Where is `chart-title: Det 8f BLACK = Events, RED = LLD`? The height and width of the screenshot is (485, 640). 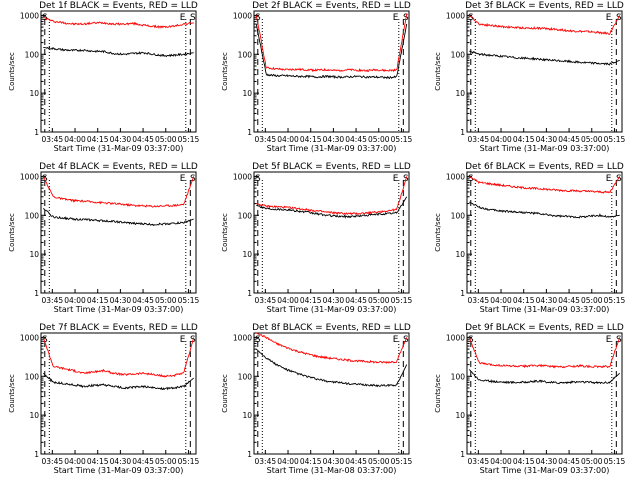
chart-title: Det 8f BLACK = Events, RED = LLD is located at coordinates (331, 328).